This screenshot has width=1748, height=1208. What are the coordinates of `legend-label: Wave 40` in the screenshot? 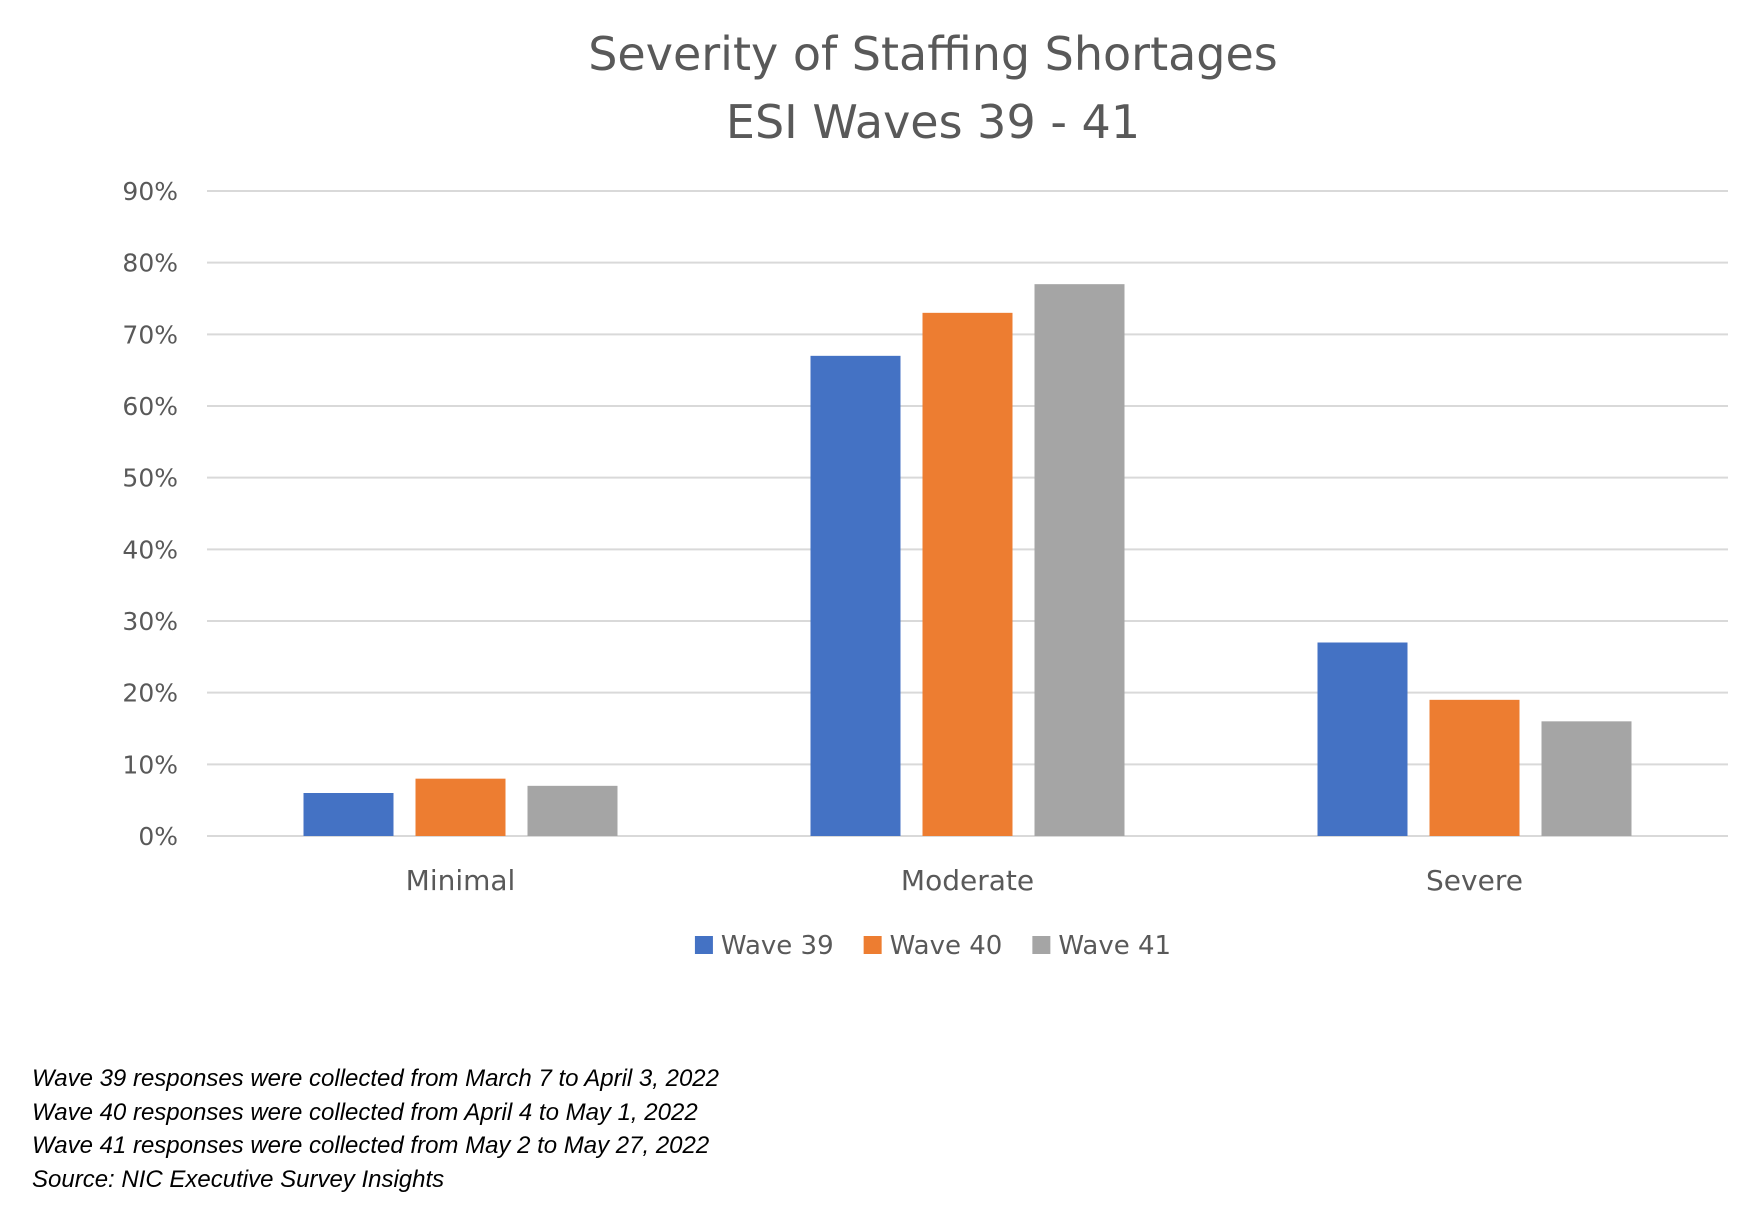 It's located at (946, 946).